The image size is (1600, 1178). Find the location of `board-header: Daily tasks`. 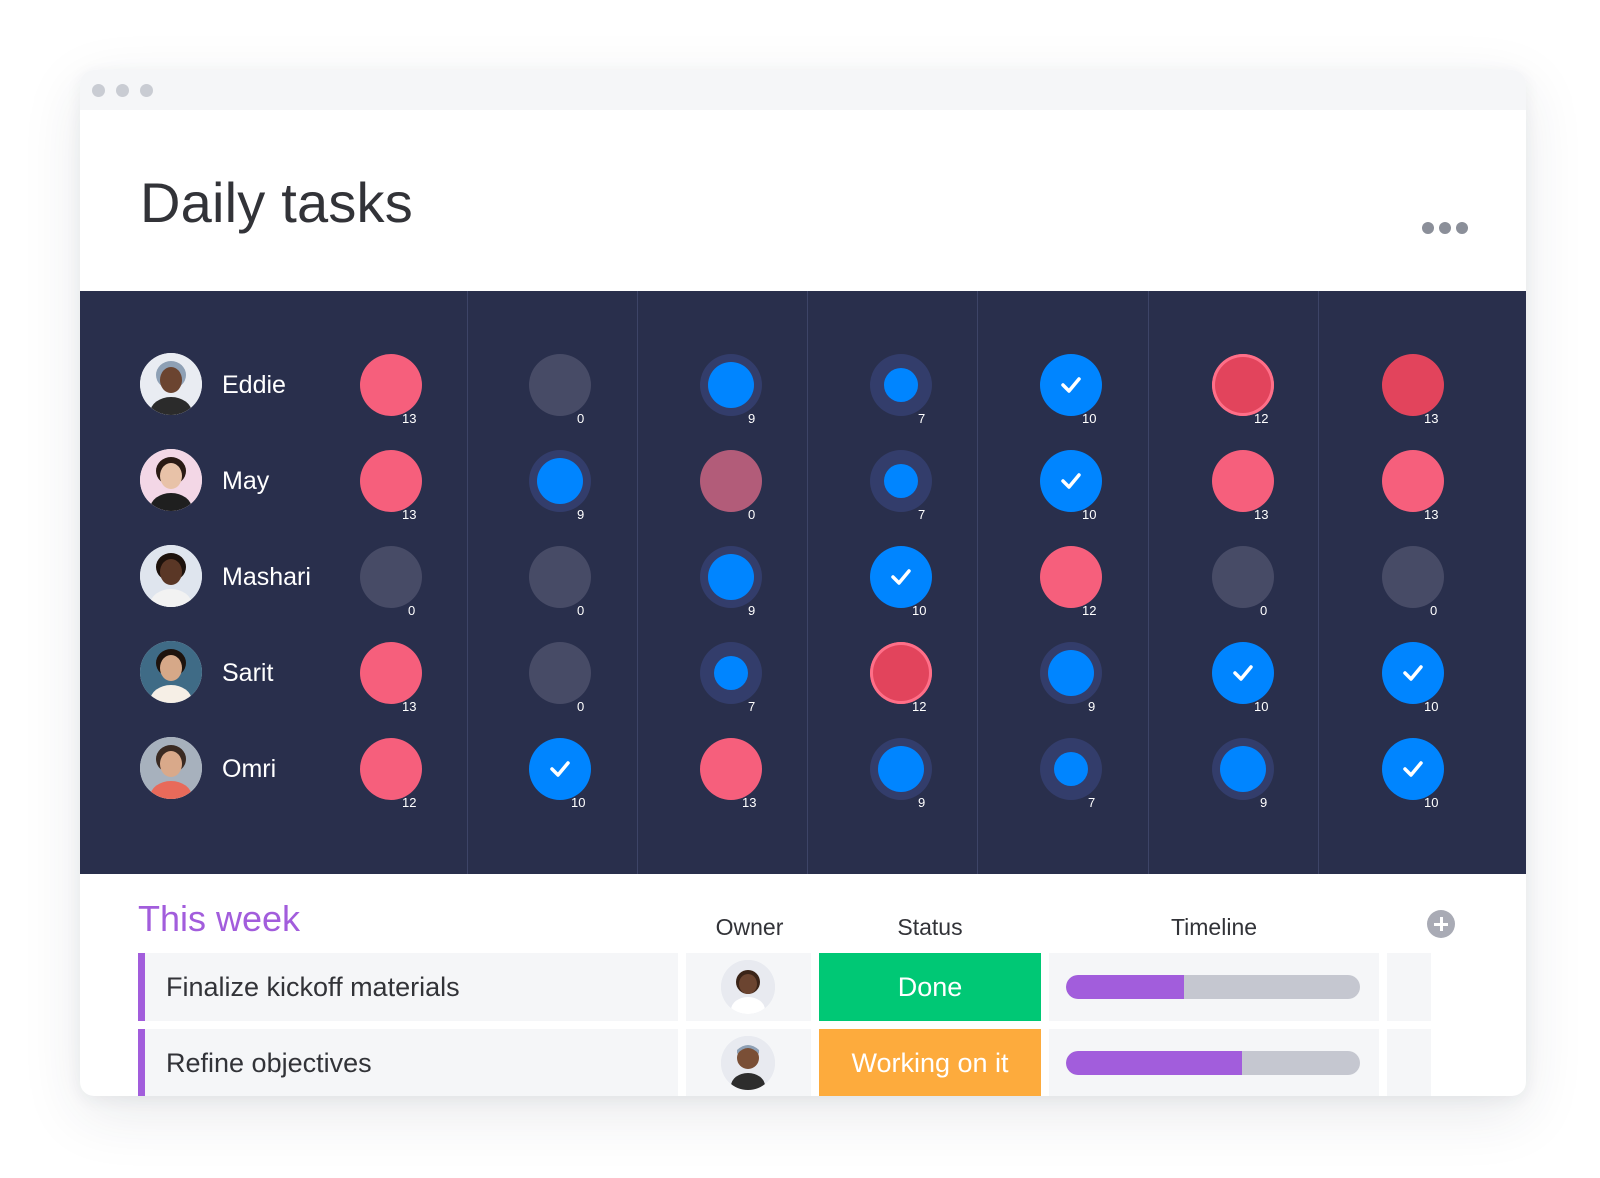

board-header: Daily tasks is located at coordinates (803, 200).